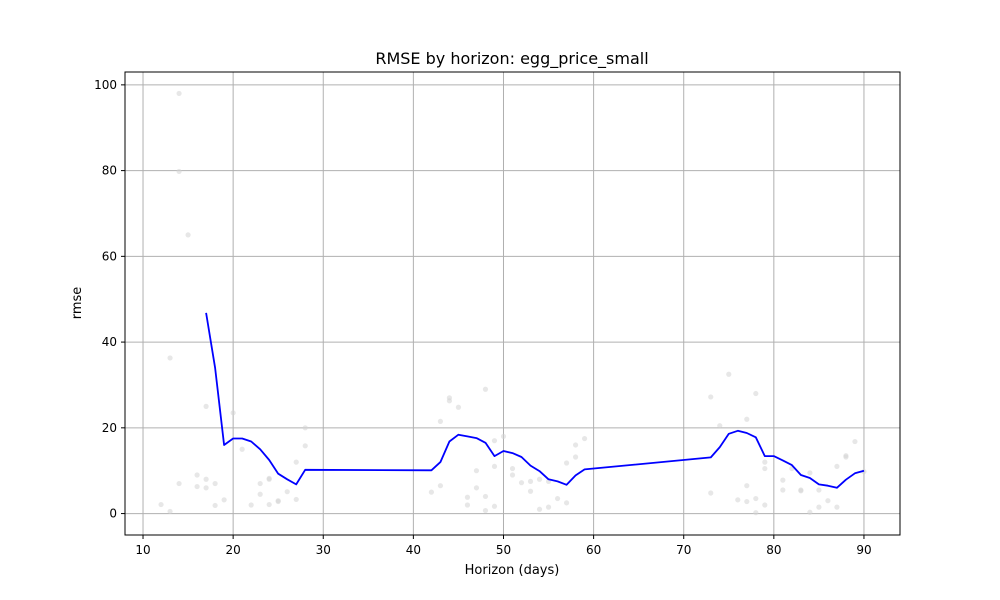 Image resolution: width=1000 pixels, height=600 pixels. Describe the element at coordinates (77, 303) in the screenshot. I see `y-axis-label: rmse` at that location.